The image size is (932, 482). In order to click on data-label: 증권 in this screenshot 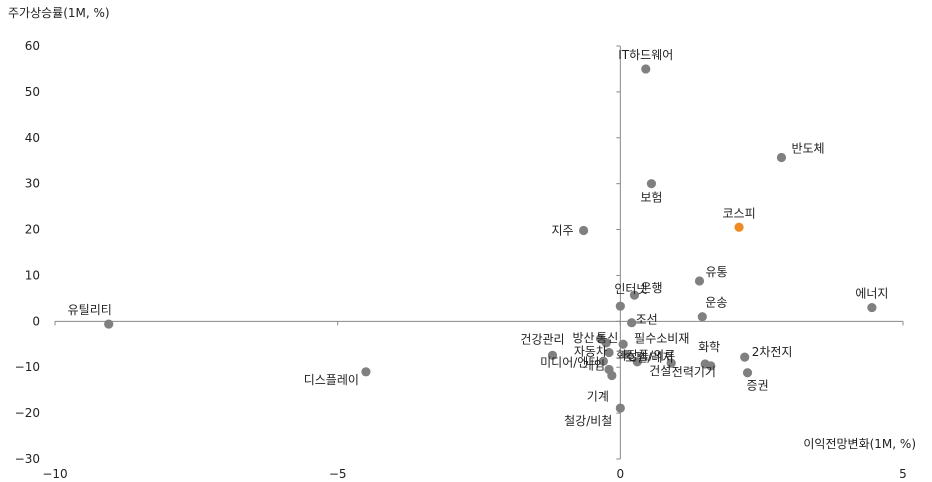, I will do `click(758, 386)`.